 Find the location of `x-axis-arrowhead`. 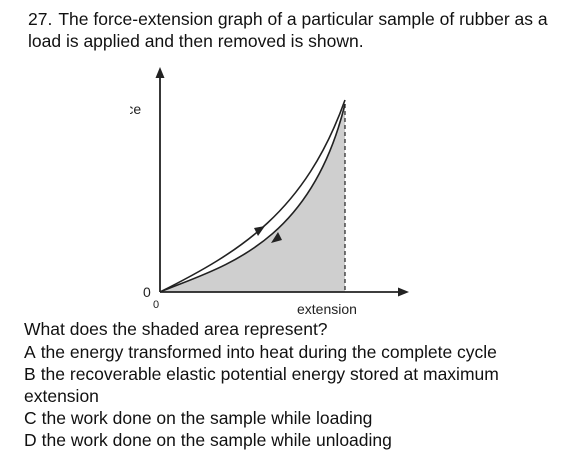

x-axis-arrowhead is located at coordinates (403, 292).